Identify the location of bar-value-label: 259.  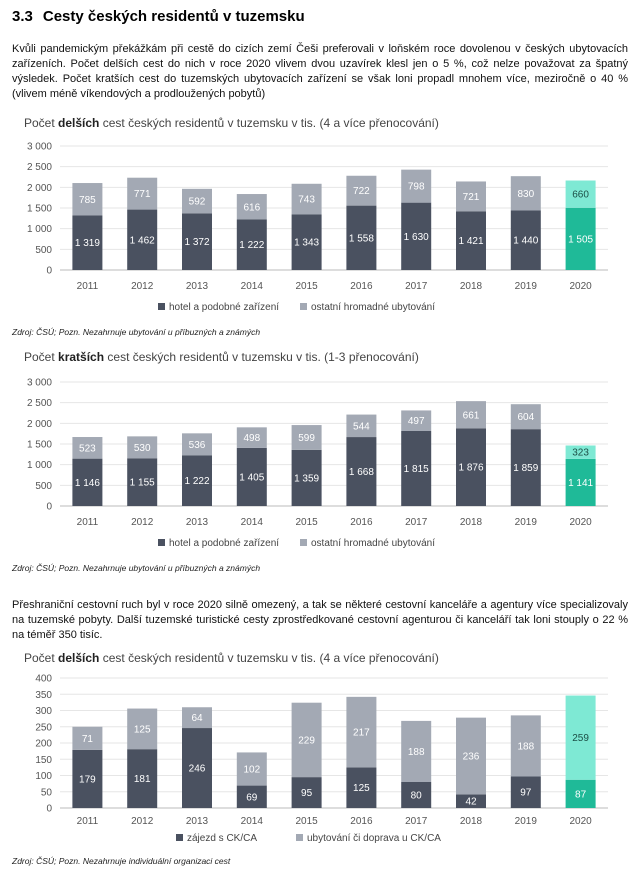
(580, 738).